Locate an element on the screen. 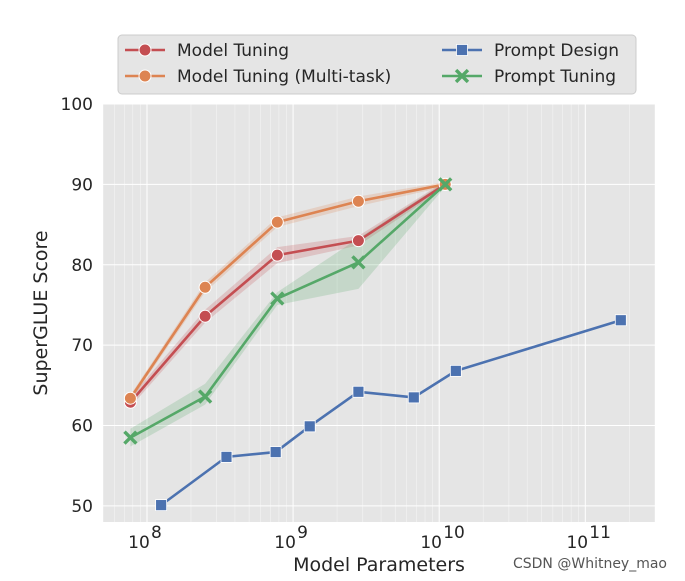 This screenshot has height=581, width=685. y-tick-labels: 50 60 70 80 90 100 is located at coordinates (77, 306).